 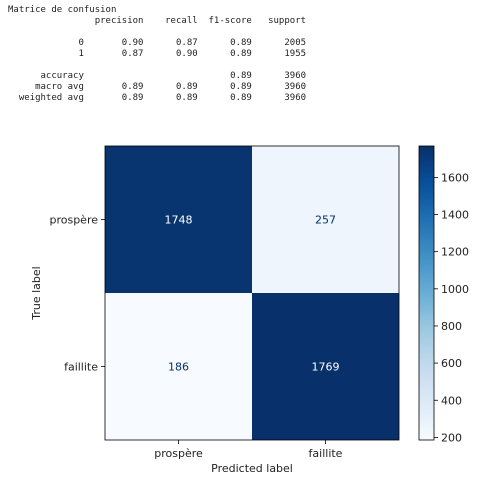 What do you see at coordinates (451, 437) in the screenshot?
I see `colorbar-tick-label: 200` at bounding box center [451, 437].